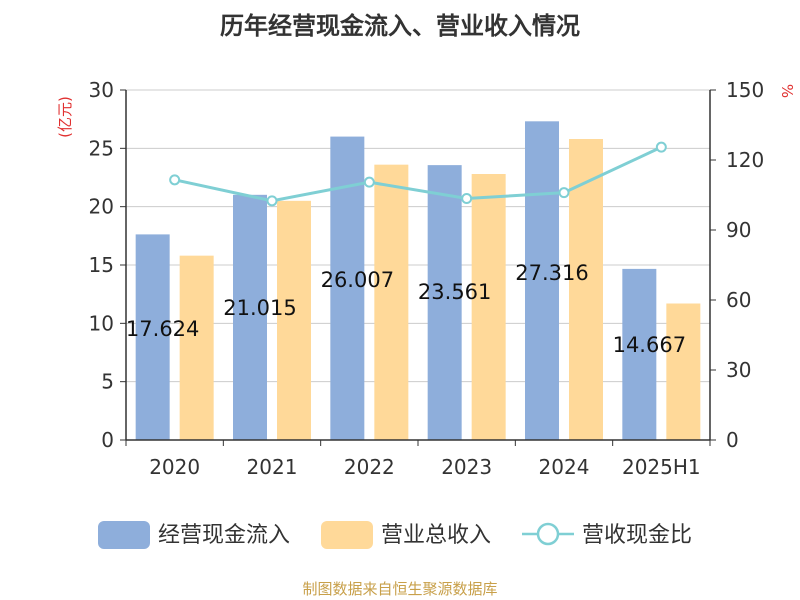 The height and width of the screenshot is (600, 800). I want to click on legend-marker-ratio, so click(548, 534).